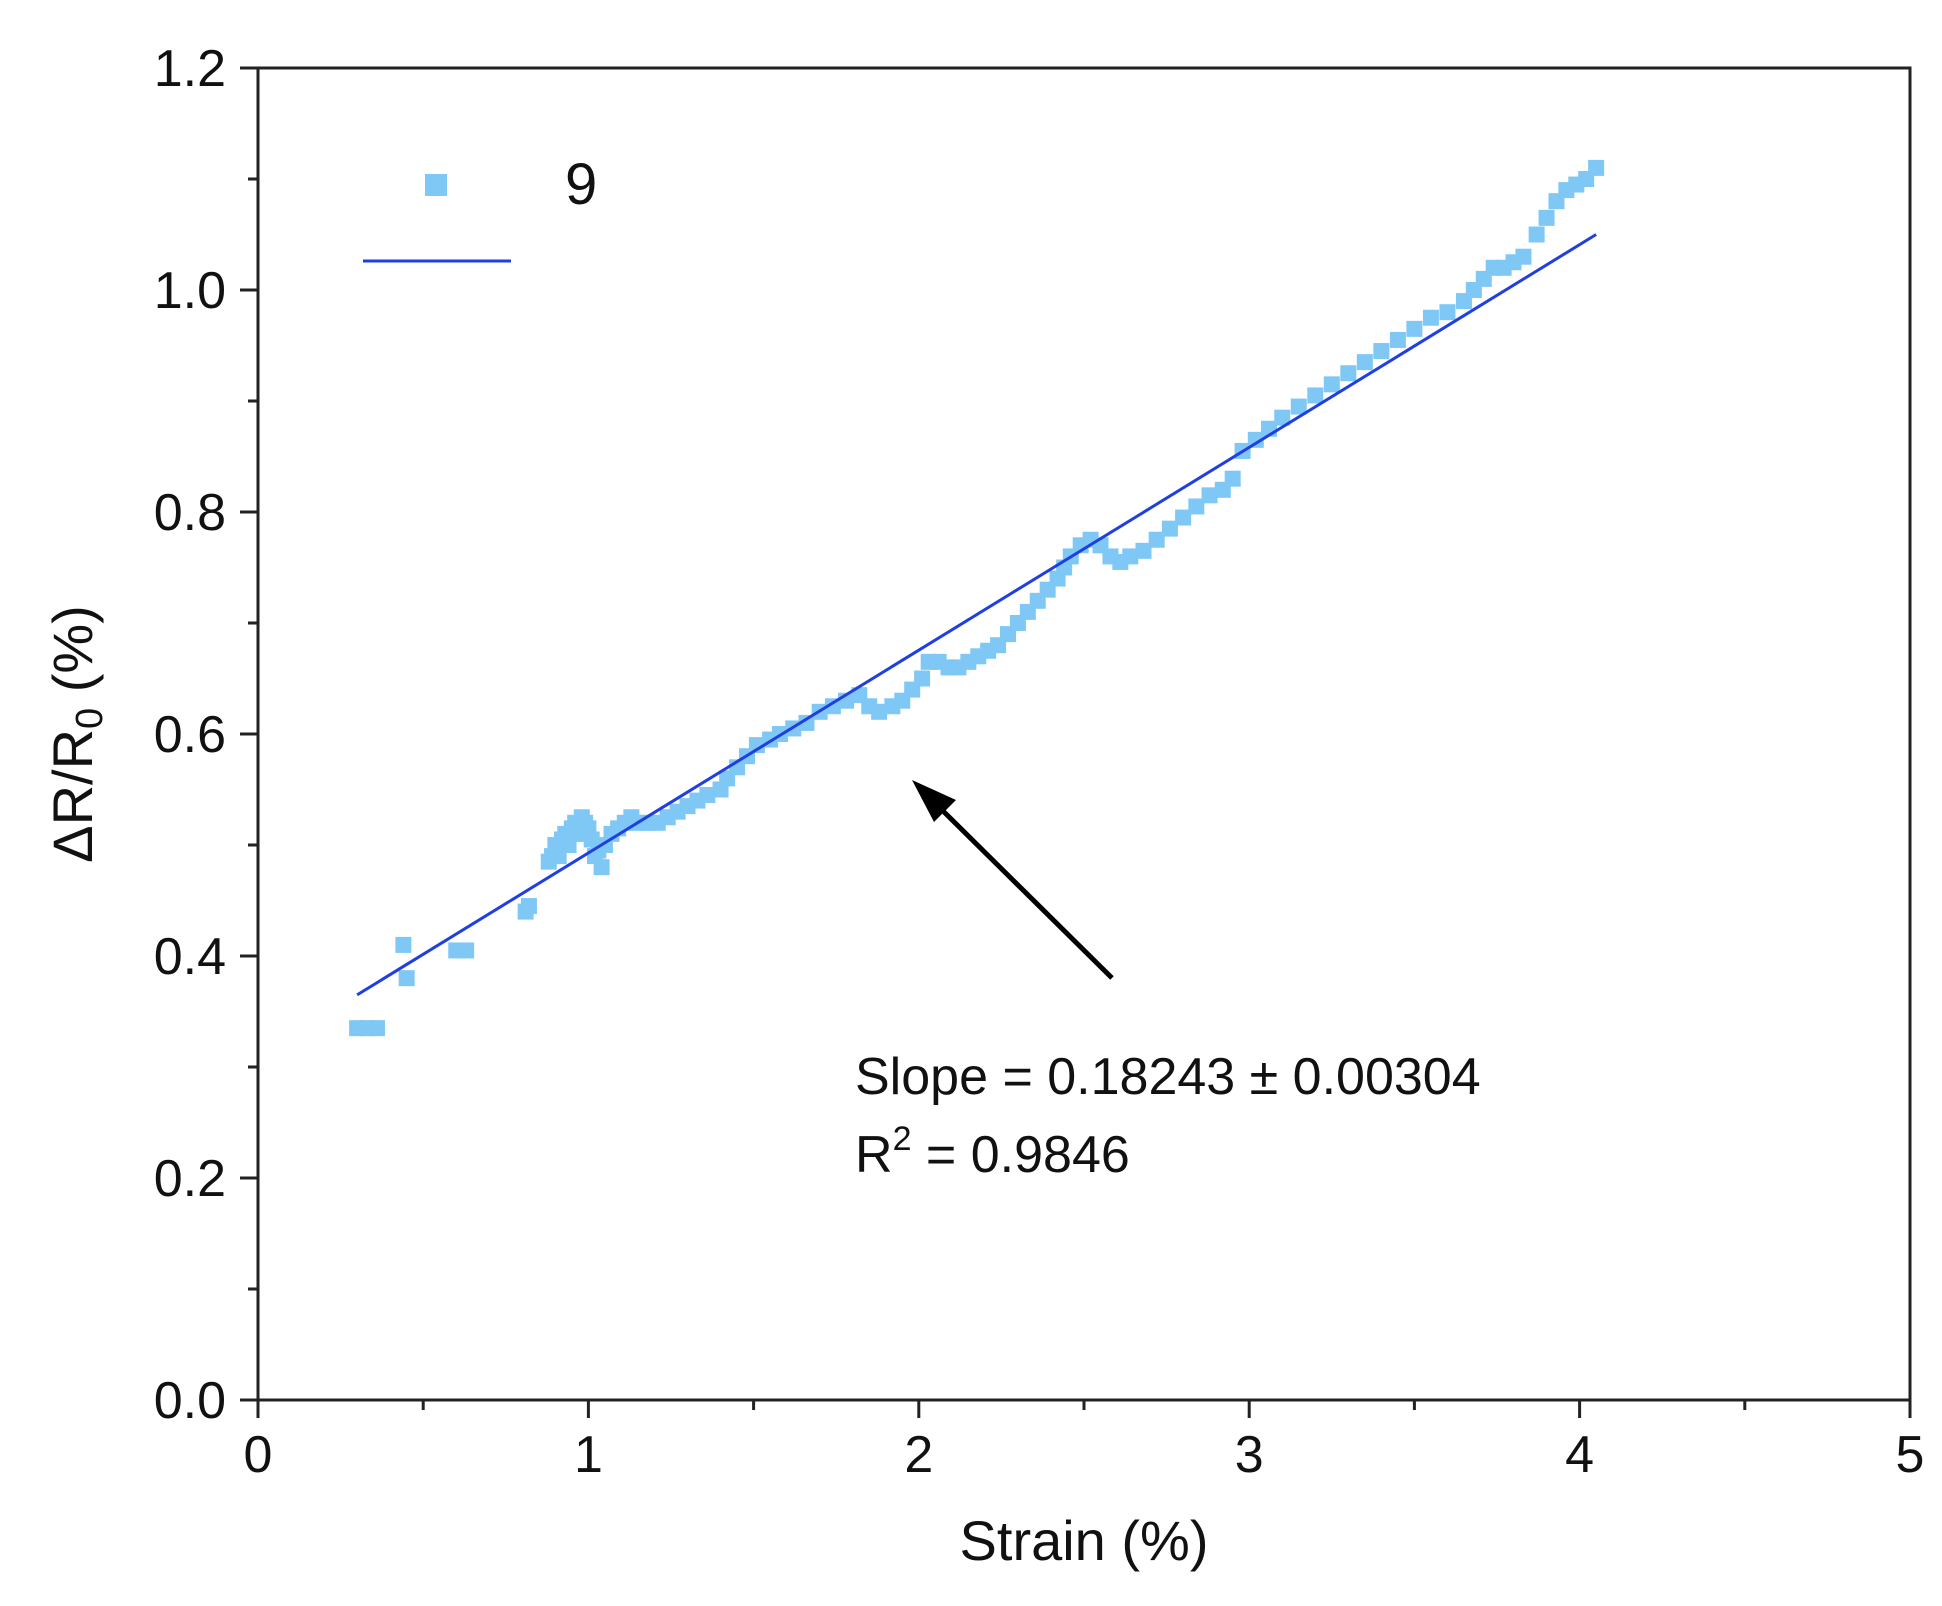 This screenshot has height=1606, width=1942. Describe the element at coordinates (190, 735) in the screenshot. I see `y-tick-label: 0.6` at that location.